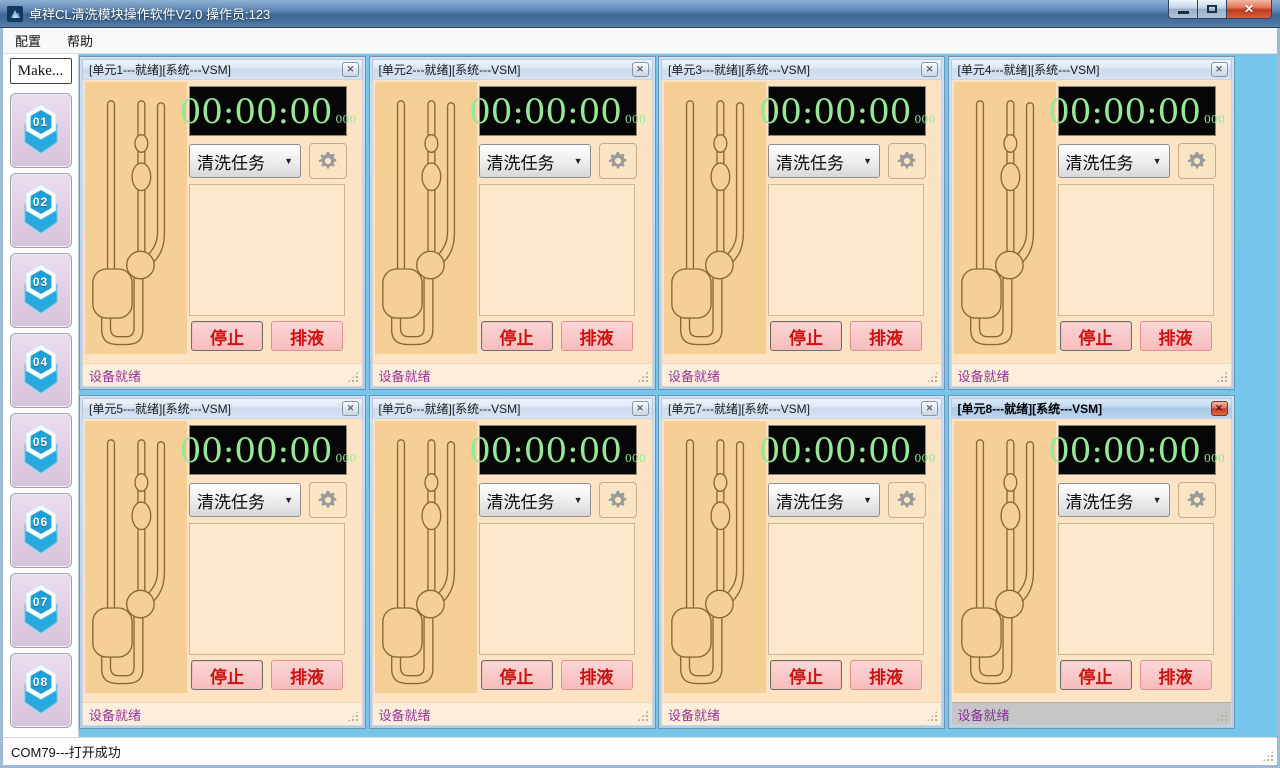 This screenshot has width=1280, height=768. I want to click on maximize-button, so click(1212, 9).